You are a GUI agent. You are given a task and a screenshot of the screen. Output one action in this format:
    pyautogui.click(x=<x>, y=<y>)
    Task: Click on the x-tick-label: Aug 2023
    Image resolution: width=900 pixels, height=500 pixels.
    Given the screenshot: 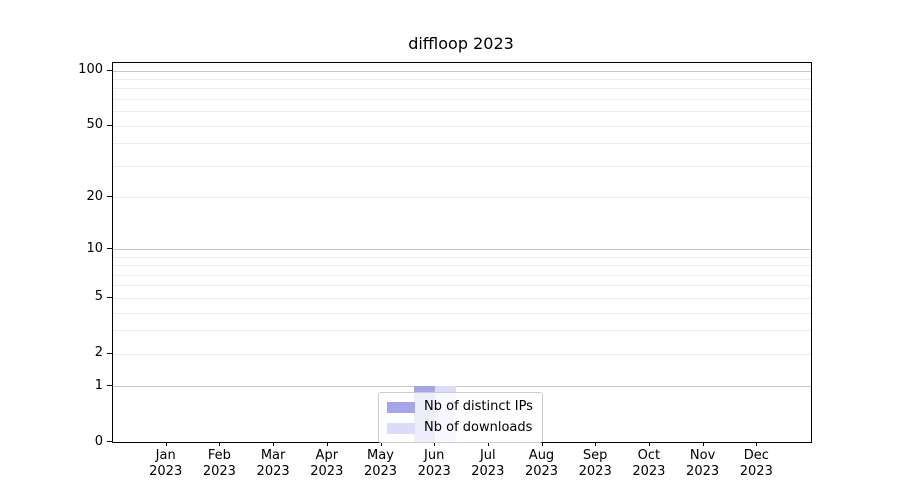 What is the action you would take?
    pyautogui.click(x=541, y=463)
    